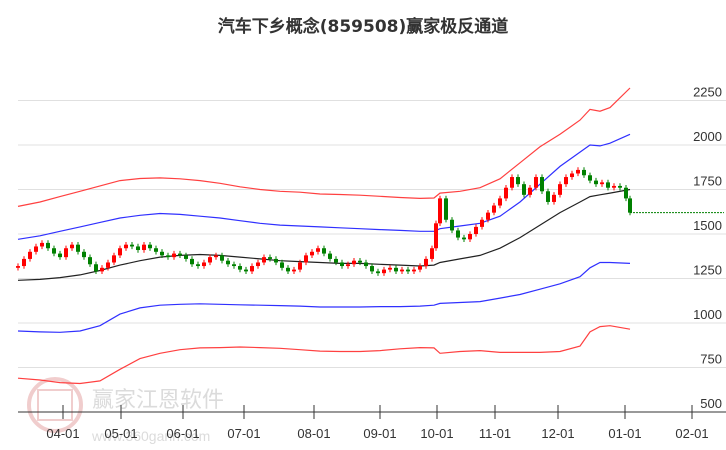 Image resolution: width=726 pixels, height=450 pixels. I want to click on watermark-seal-icon, so click(55, 405).